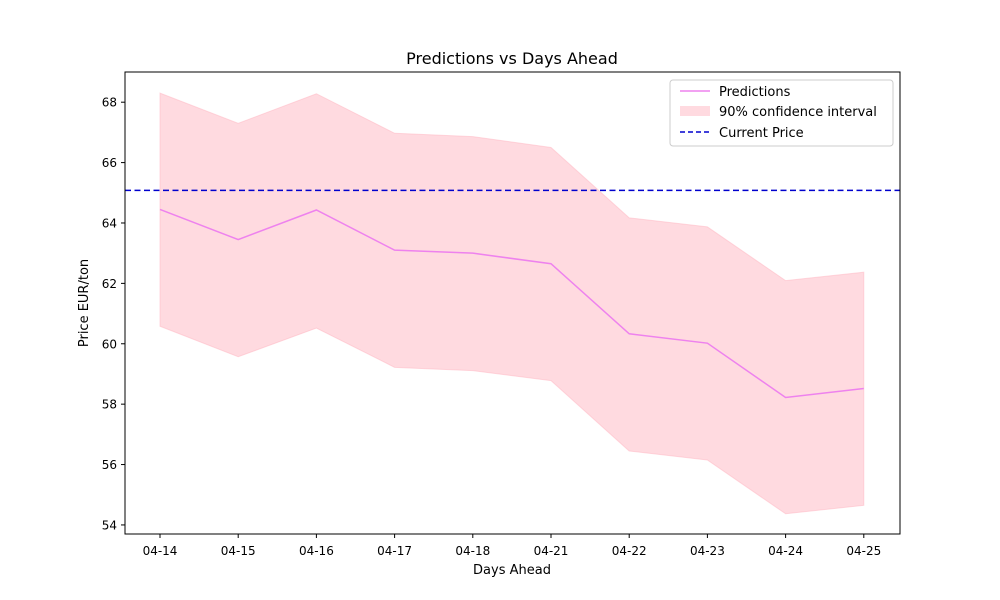 Image resolution: width=1000 pixels, height=600 pixels. Describe the element at coordinates (512, 58) in the screenshot. I see `chart-title: Predictions vs Days Ahead` at that location.